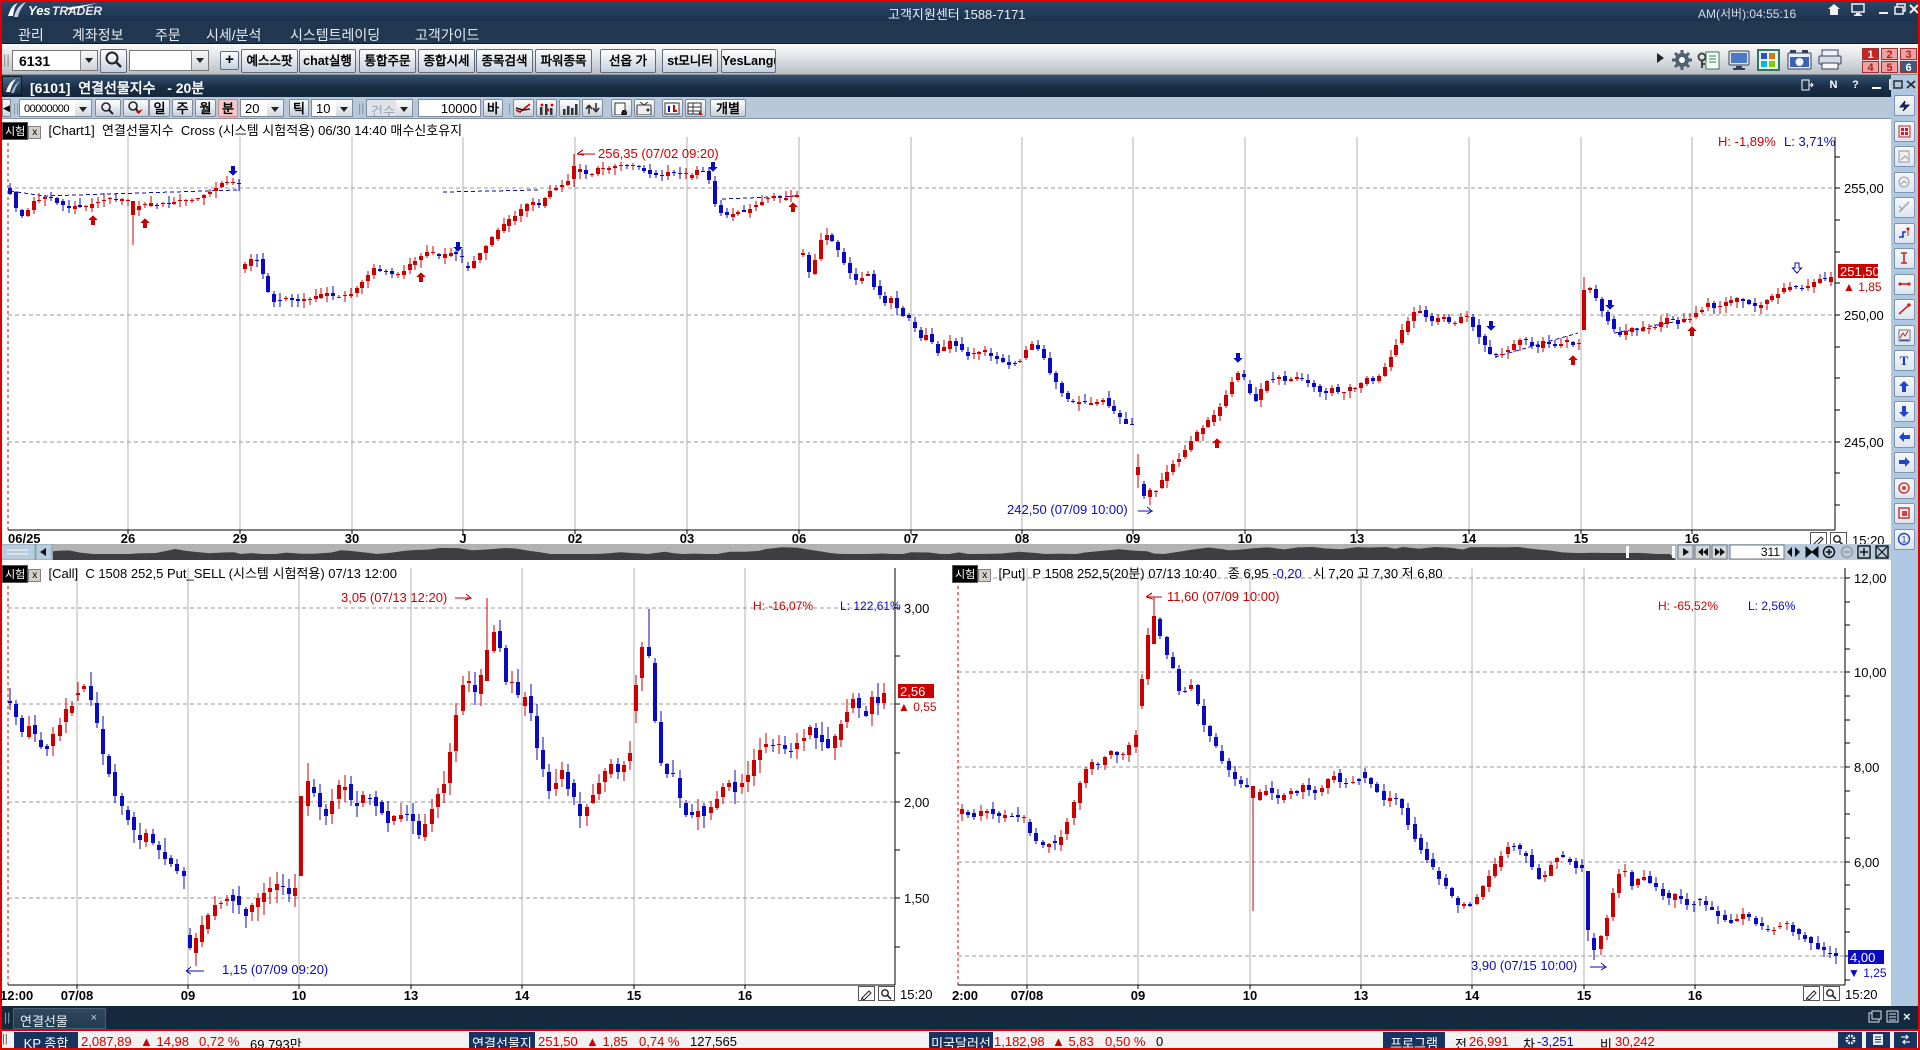 The height and width of the screenshot is (1050, 1920). What do you see at coordinates (394, 597) in the screenshot?
I see `svg-text: 3,05 (07/13 12:20)` at bounding box center [394, 597].